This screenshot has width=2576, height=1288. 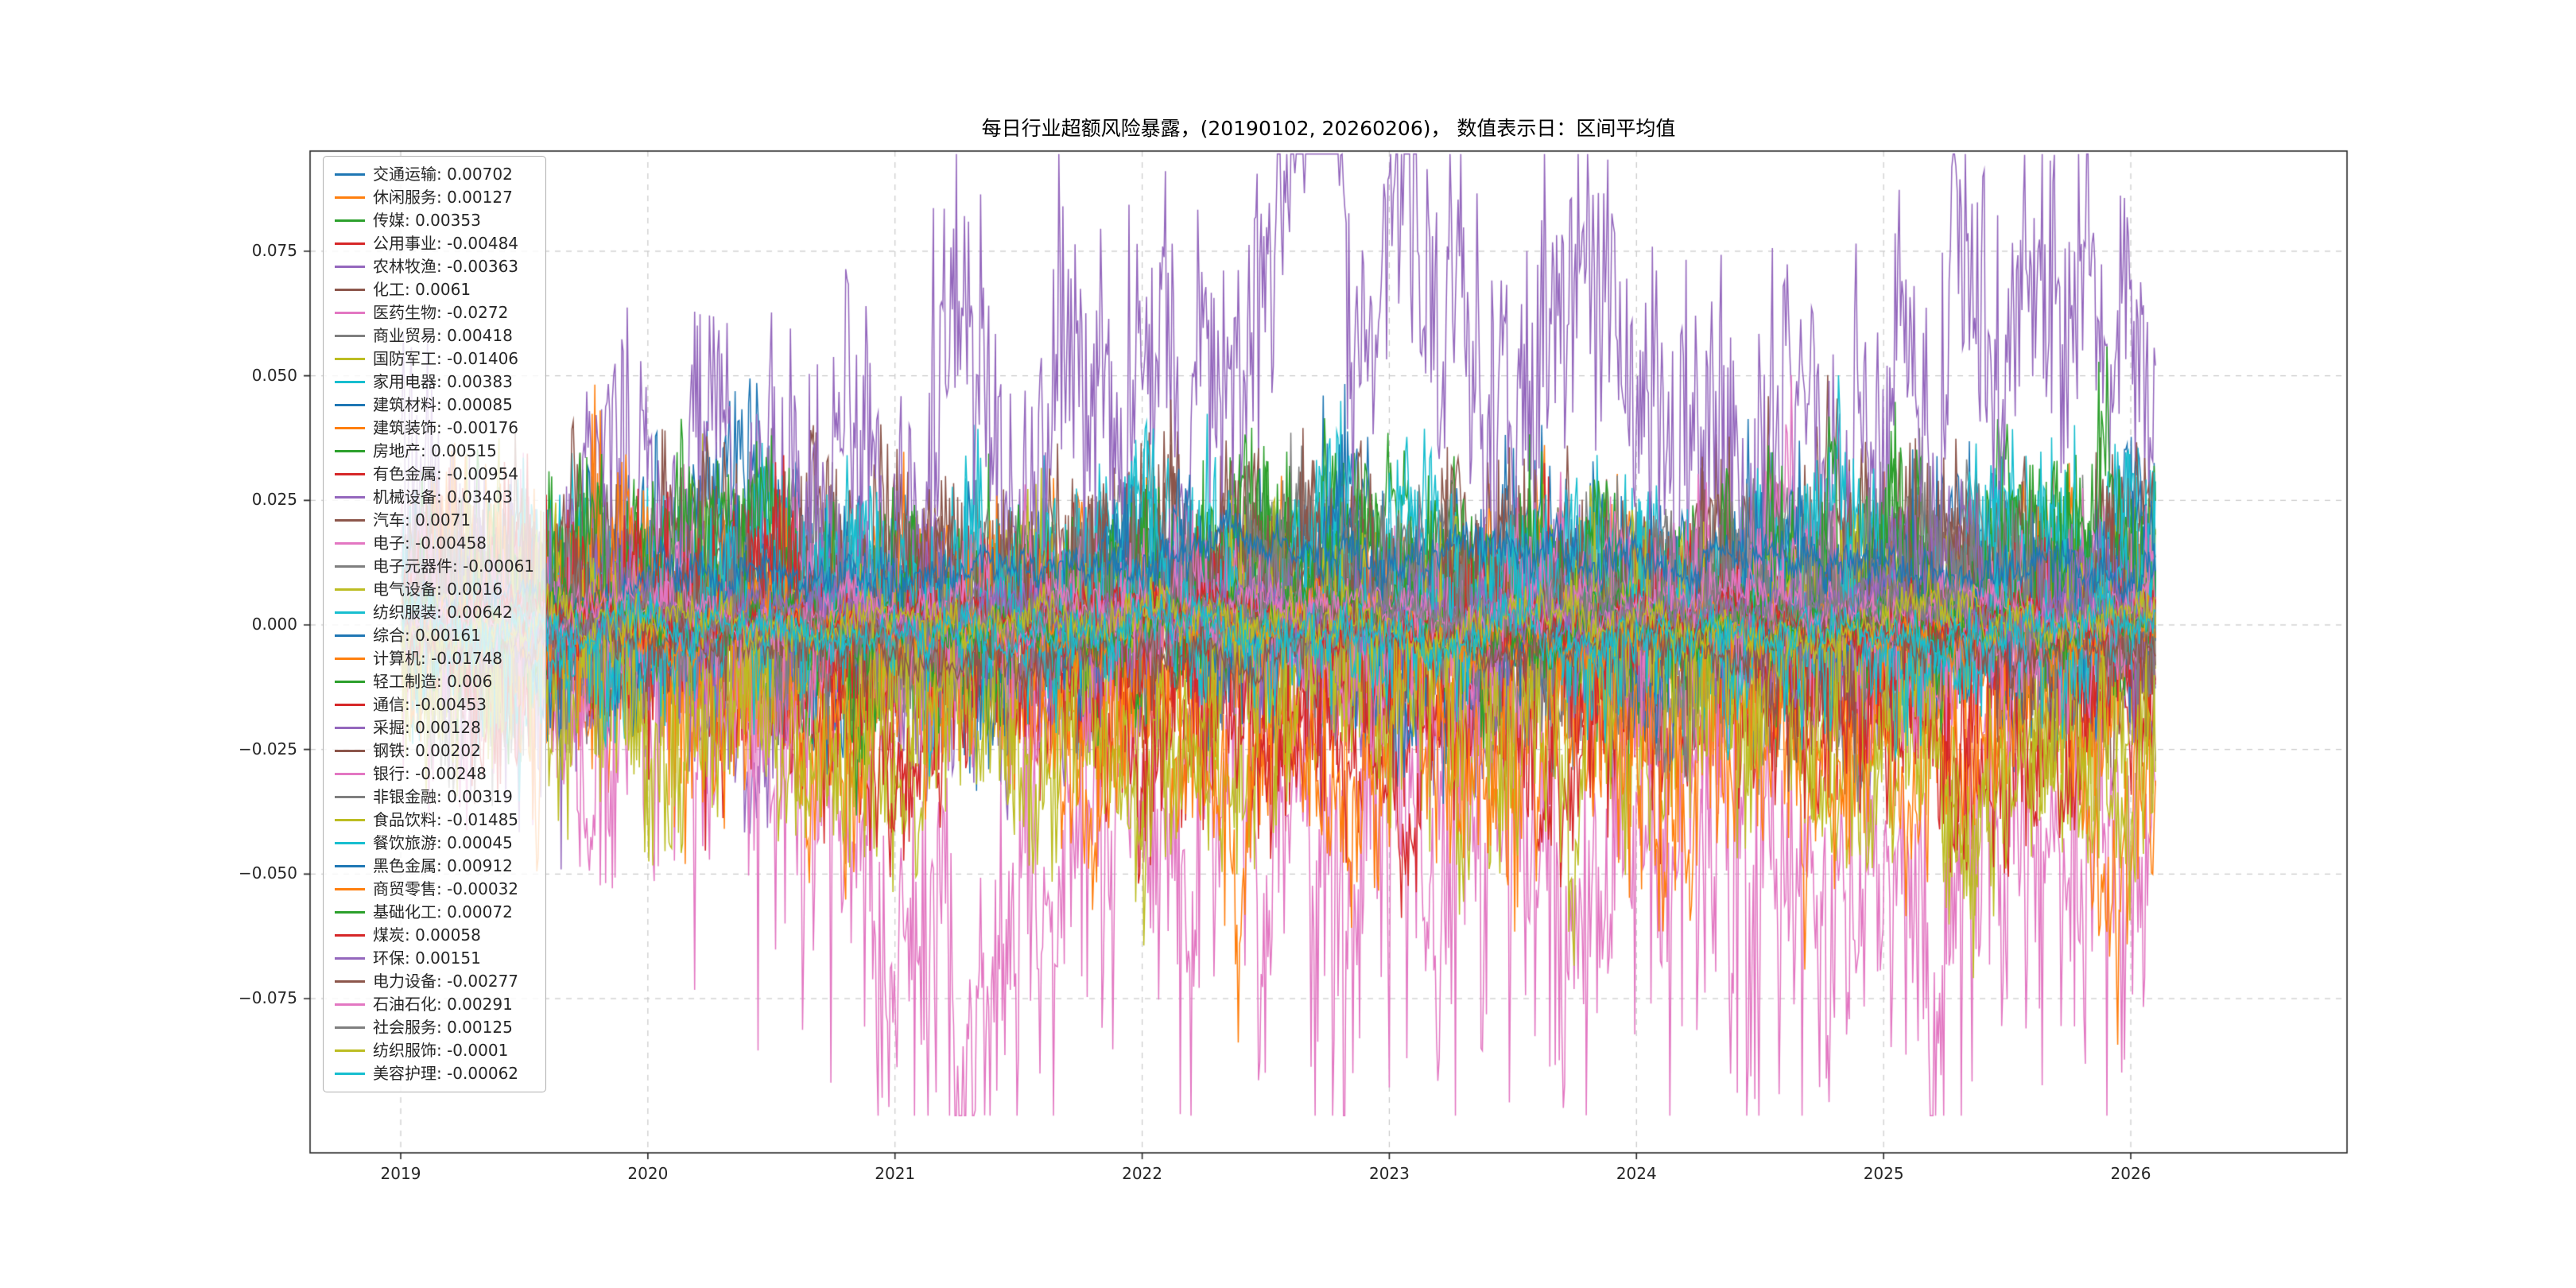 What do you see at coordinates (446, 359) in the screenshot?
I see `legend-item-label: 国防军工: -0.01406` at bounding box center [446, 359].